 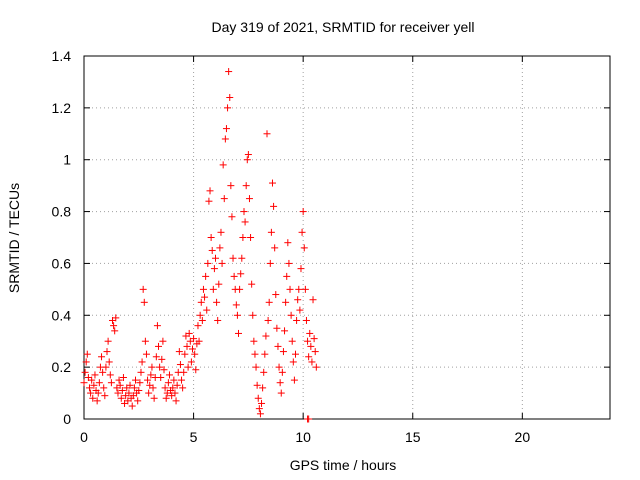 I want to click on y-tick-label: 0.8, so click(x=62, y=212).